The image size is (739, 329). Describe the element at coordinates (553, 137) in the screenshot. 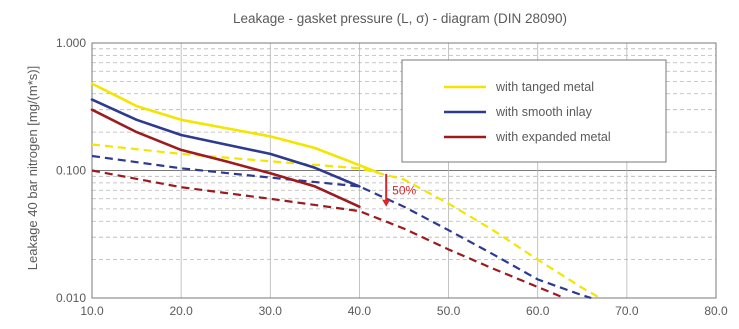

I see `legend-entry-label: with expanded metal` at that location.